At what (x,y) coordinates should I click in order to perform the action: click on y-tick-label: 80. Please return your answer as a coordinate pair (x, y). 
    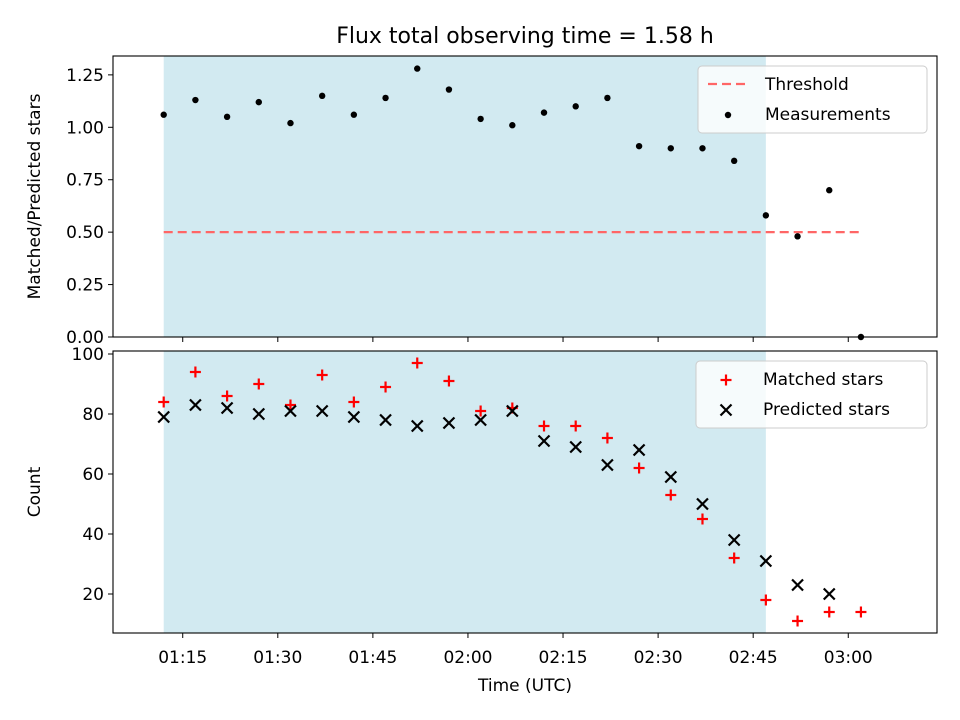
    Looking at the image, I should click on (93, 415).